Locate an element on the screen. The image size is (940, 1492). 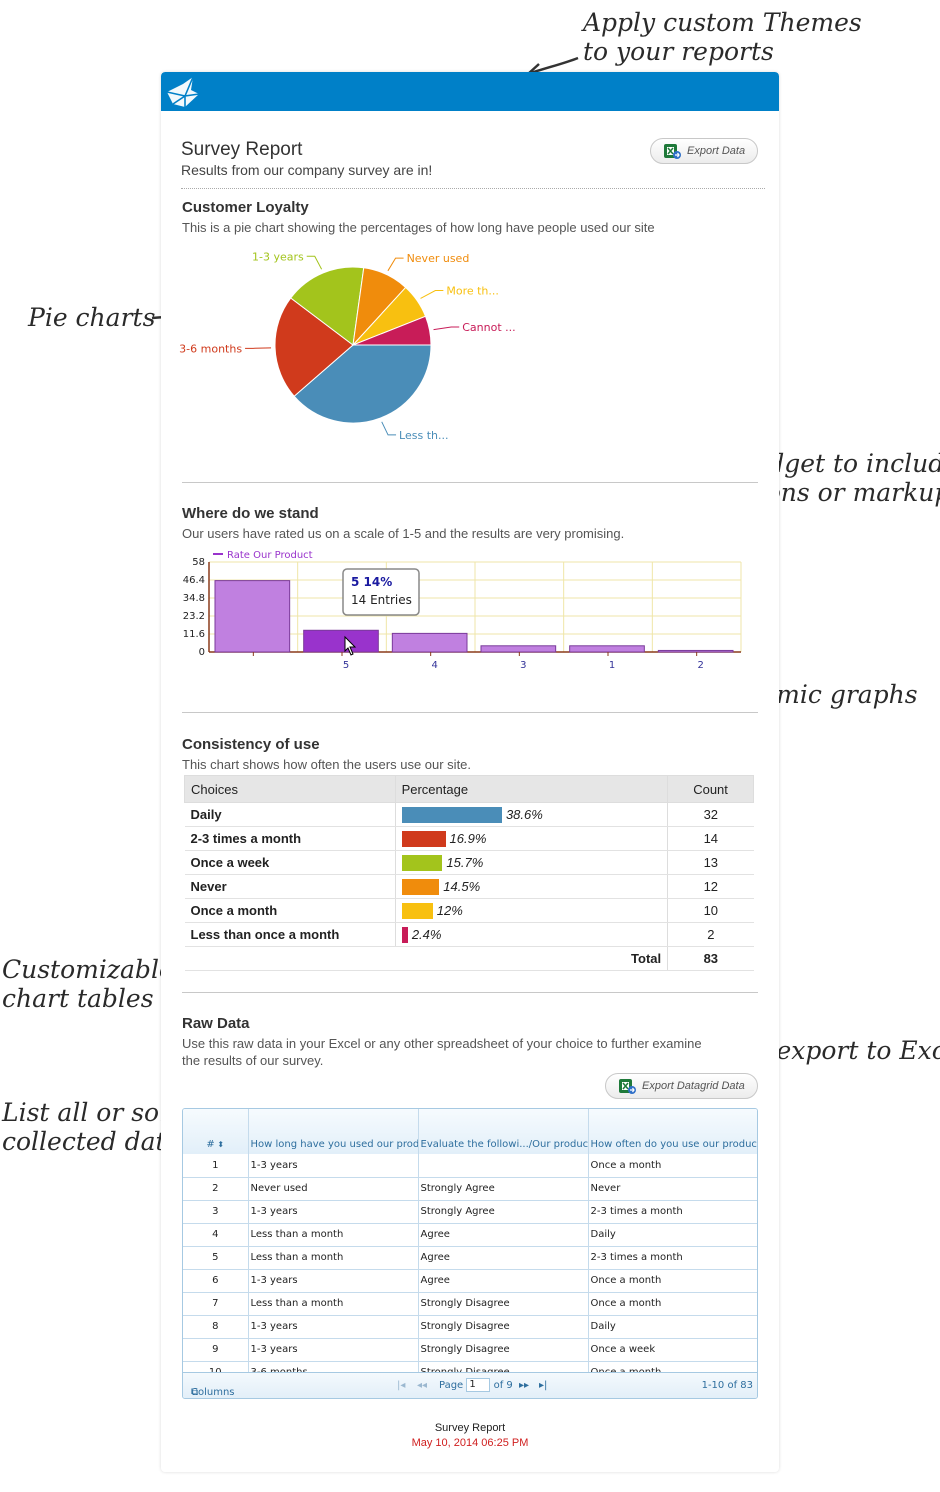
grid-cell: 7 is located at coordinates (216, 1304).